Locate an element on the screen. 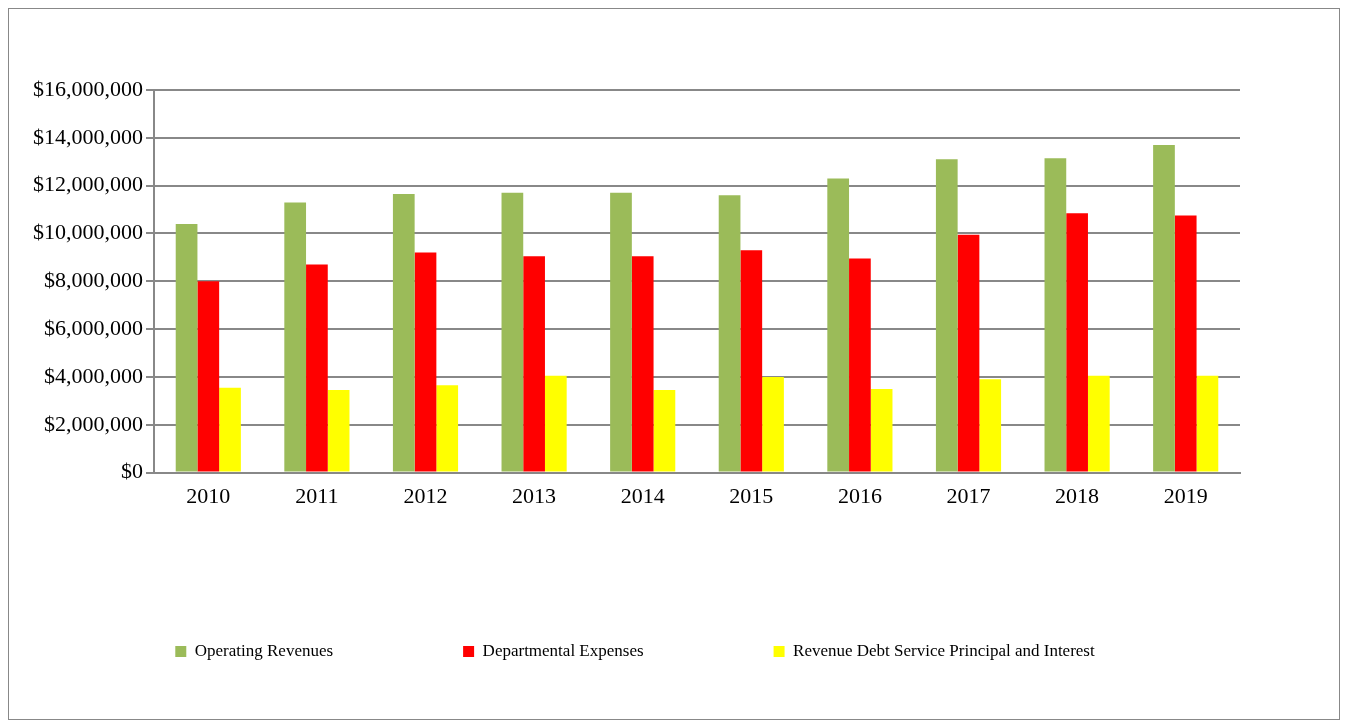 The height and width of the screenshot is (728, 1351). y-tick-label: $14,000,000 is located at coordinates (88, 136).